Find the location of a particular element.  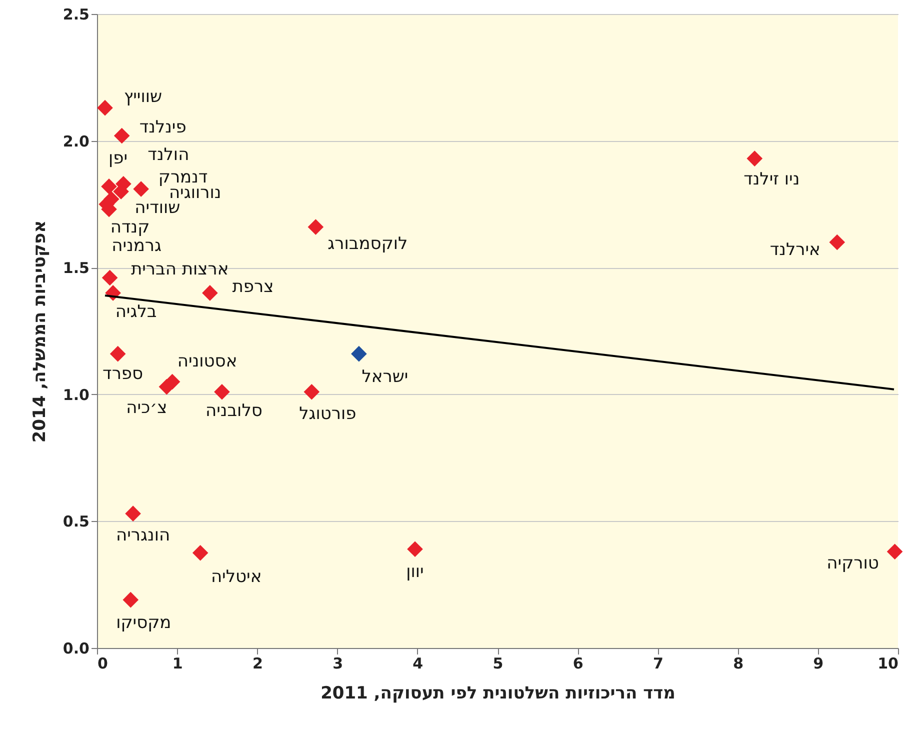

annotation: פינלנד is located at coordinates (162, 128).